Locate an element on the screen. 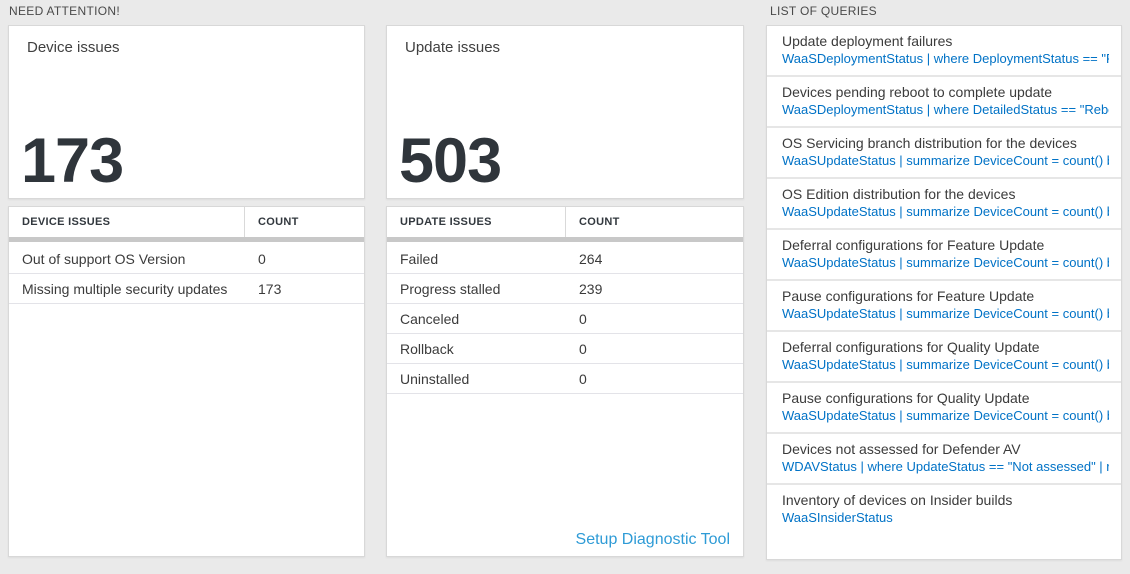  table-row: Failed 264 is located at coordinates (565, 259).